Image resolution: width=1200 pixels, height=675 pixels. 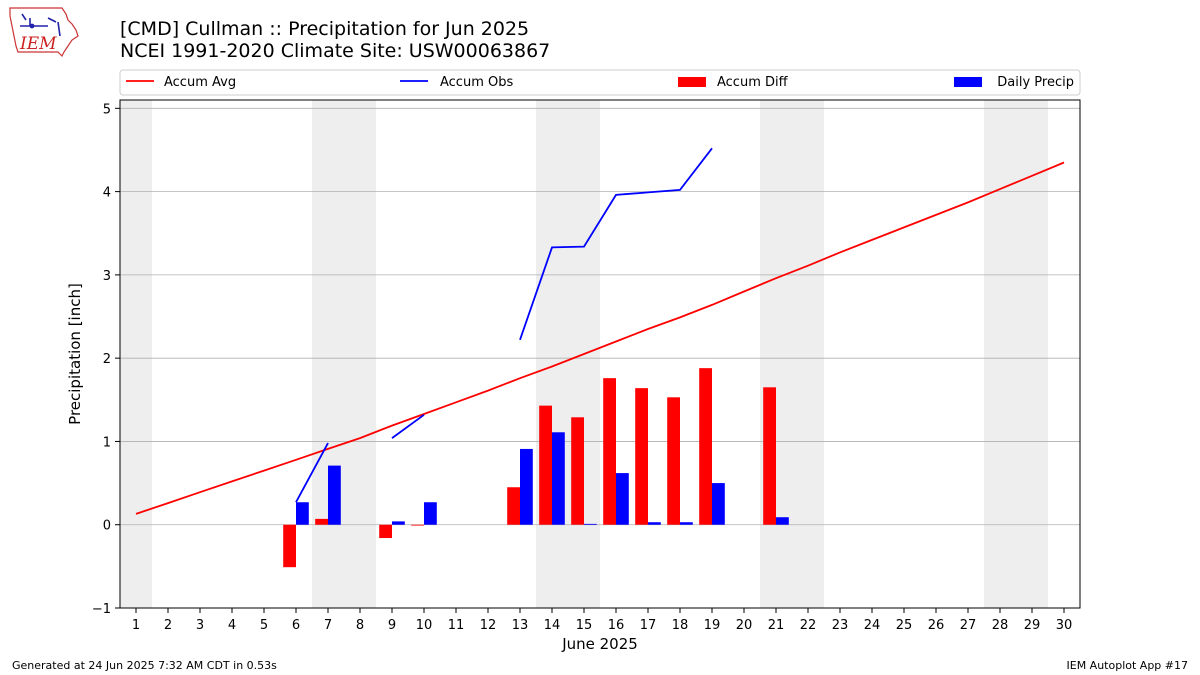 What do you see at coordinates (107, 276) in the screenshot?
I see `y-tick-label: 3` at bounding box center [107, 276].